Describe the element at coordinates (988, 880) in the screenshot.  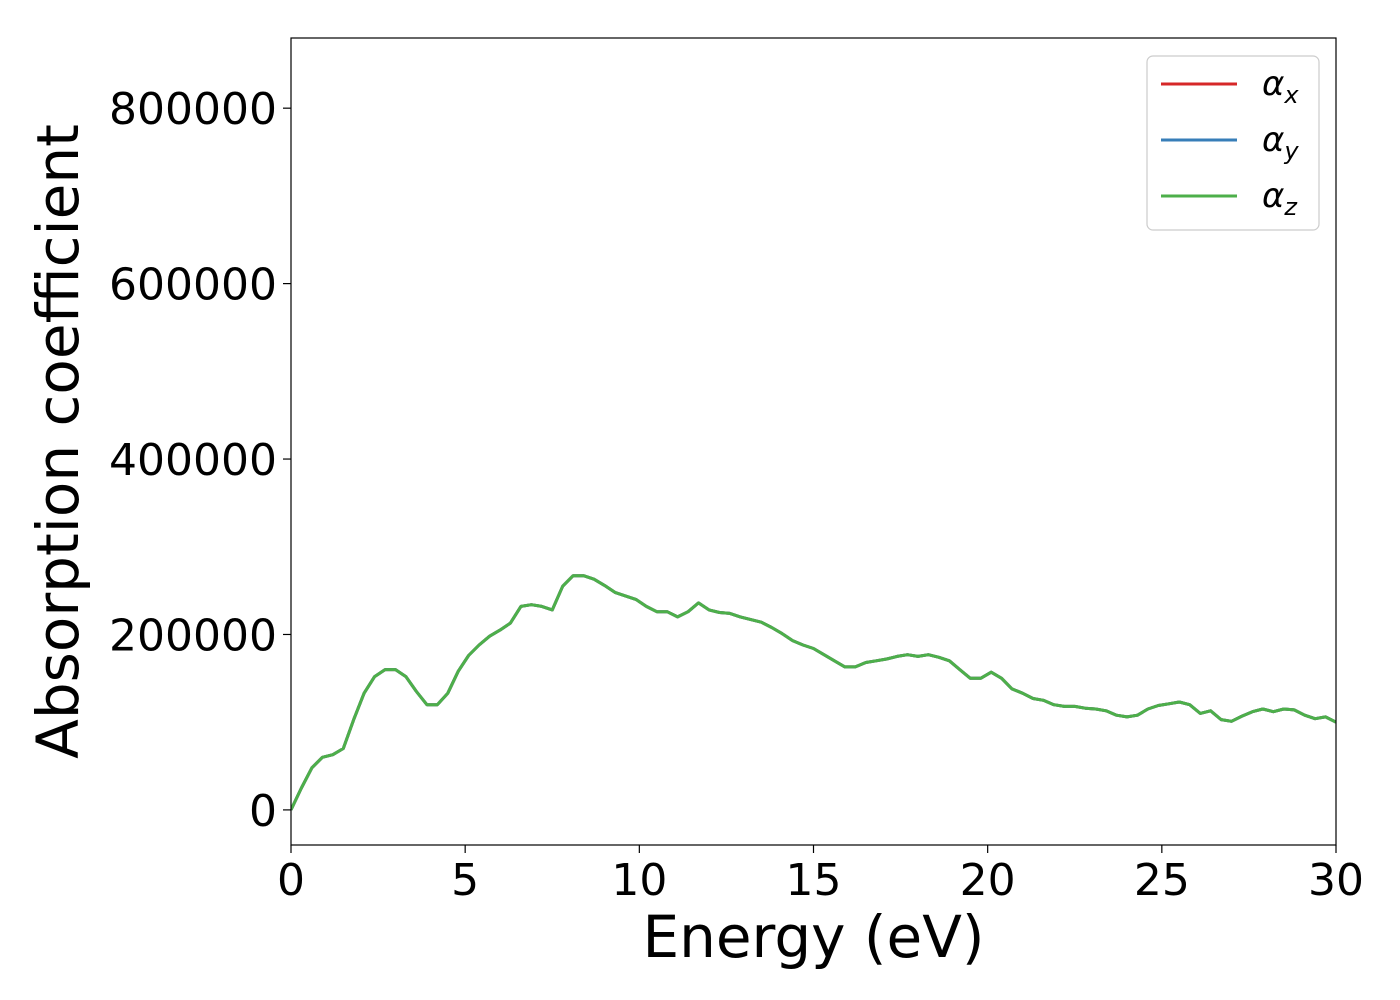
I see `x-tick-label: 20` at that location.